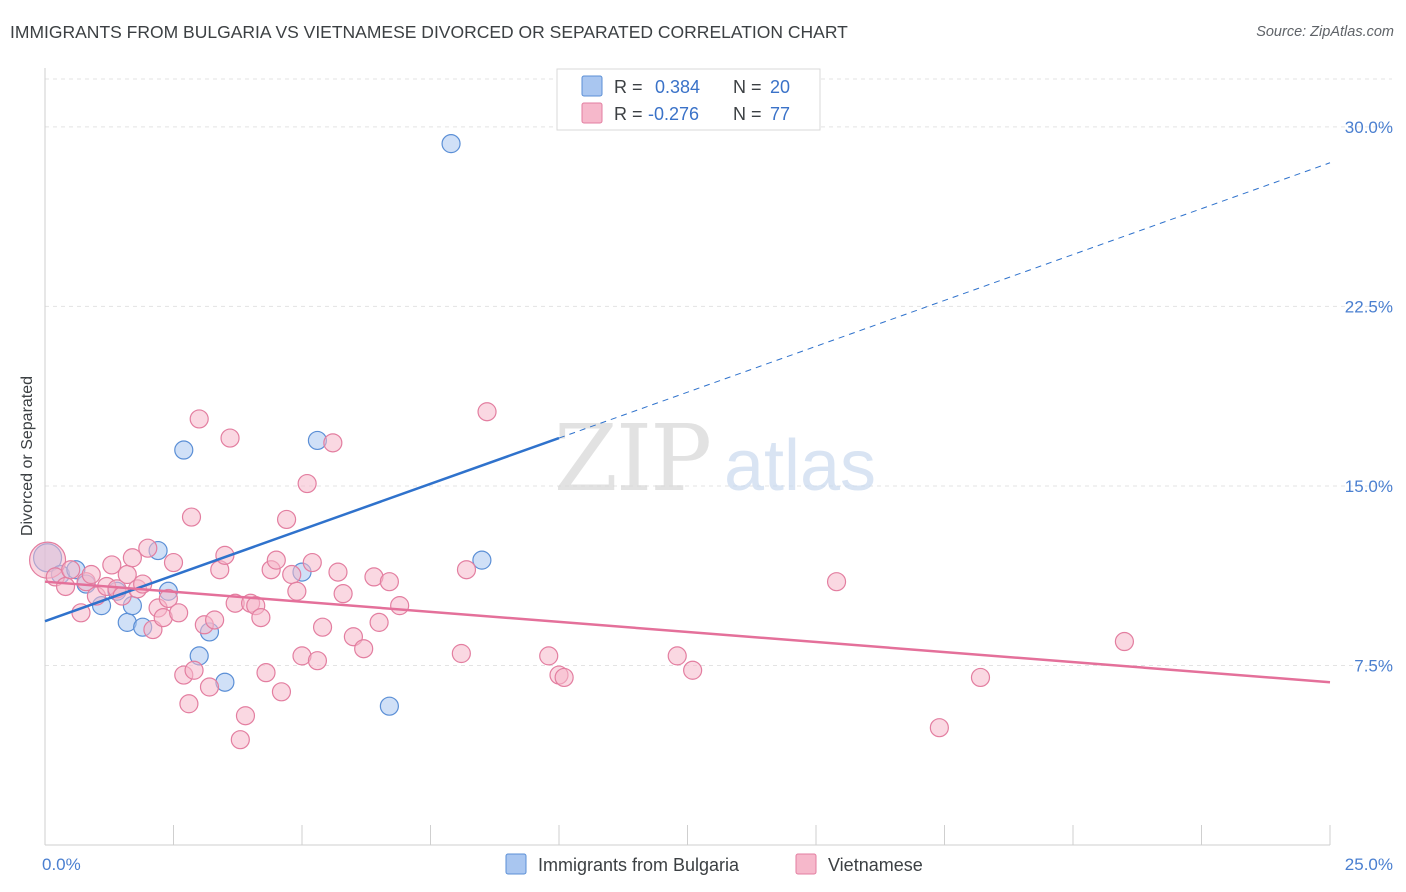  Describe the element at coordinates (632, 458) in the screenshot. I see `watermark-zip: ZIP` at that location.